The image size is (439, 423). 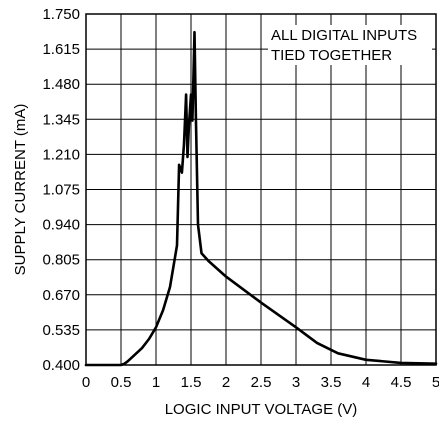 What do you see at coordinates (156, 382) in the screenshot?
I see `x-tick-label: 1` at bounding box center [156, 382].